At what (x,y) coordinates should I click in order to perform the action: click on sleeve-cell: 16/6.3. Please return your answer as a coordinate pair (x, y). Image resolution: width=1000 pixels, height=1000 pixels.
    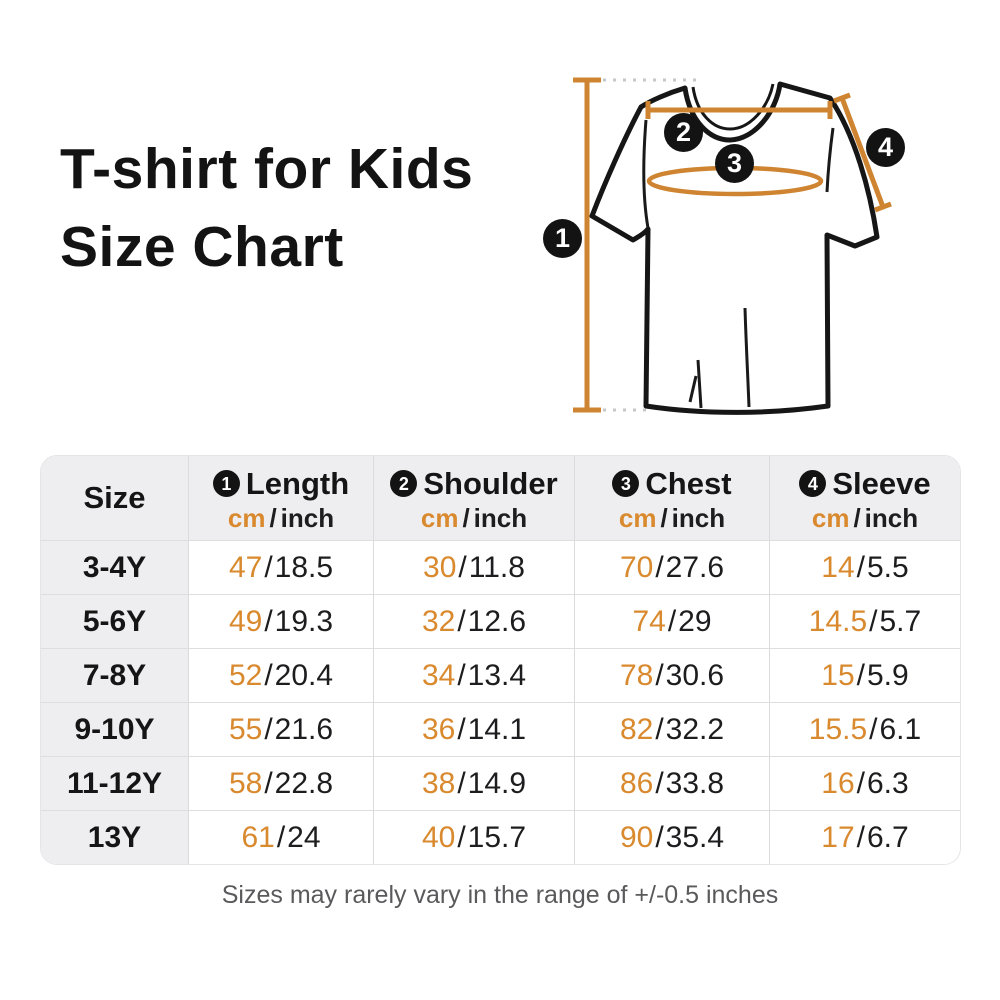
    Looking at the image, I should click on (864, 783).